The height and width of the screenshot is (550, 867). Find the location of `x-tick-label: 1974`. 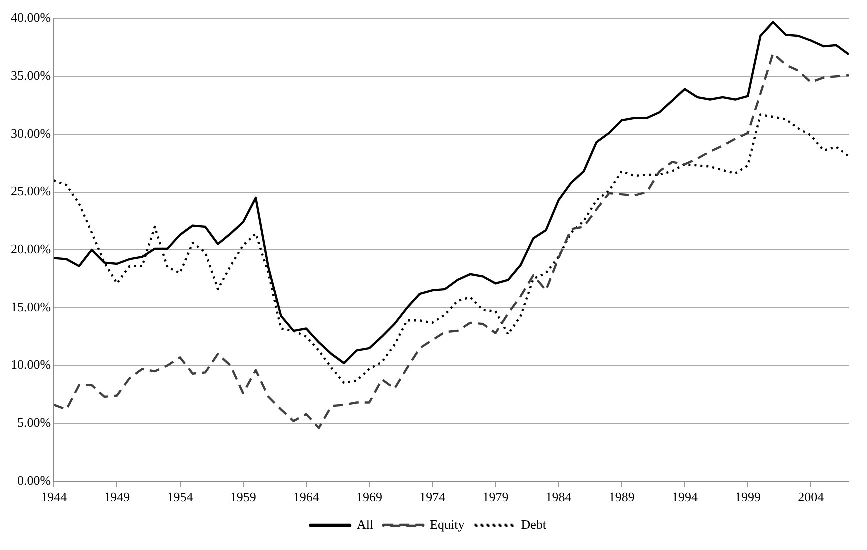

x-tick-label: 1974 is located at coordinates (433, 497).